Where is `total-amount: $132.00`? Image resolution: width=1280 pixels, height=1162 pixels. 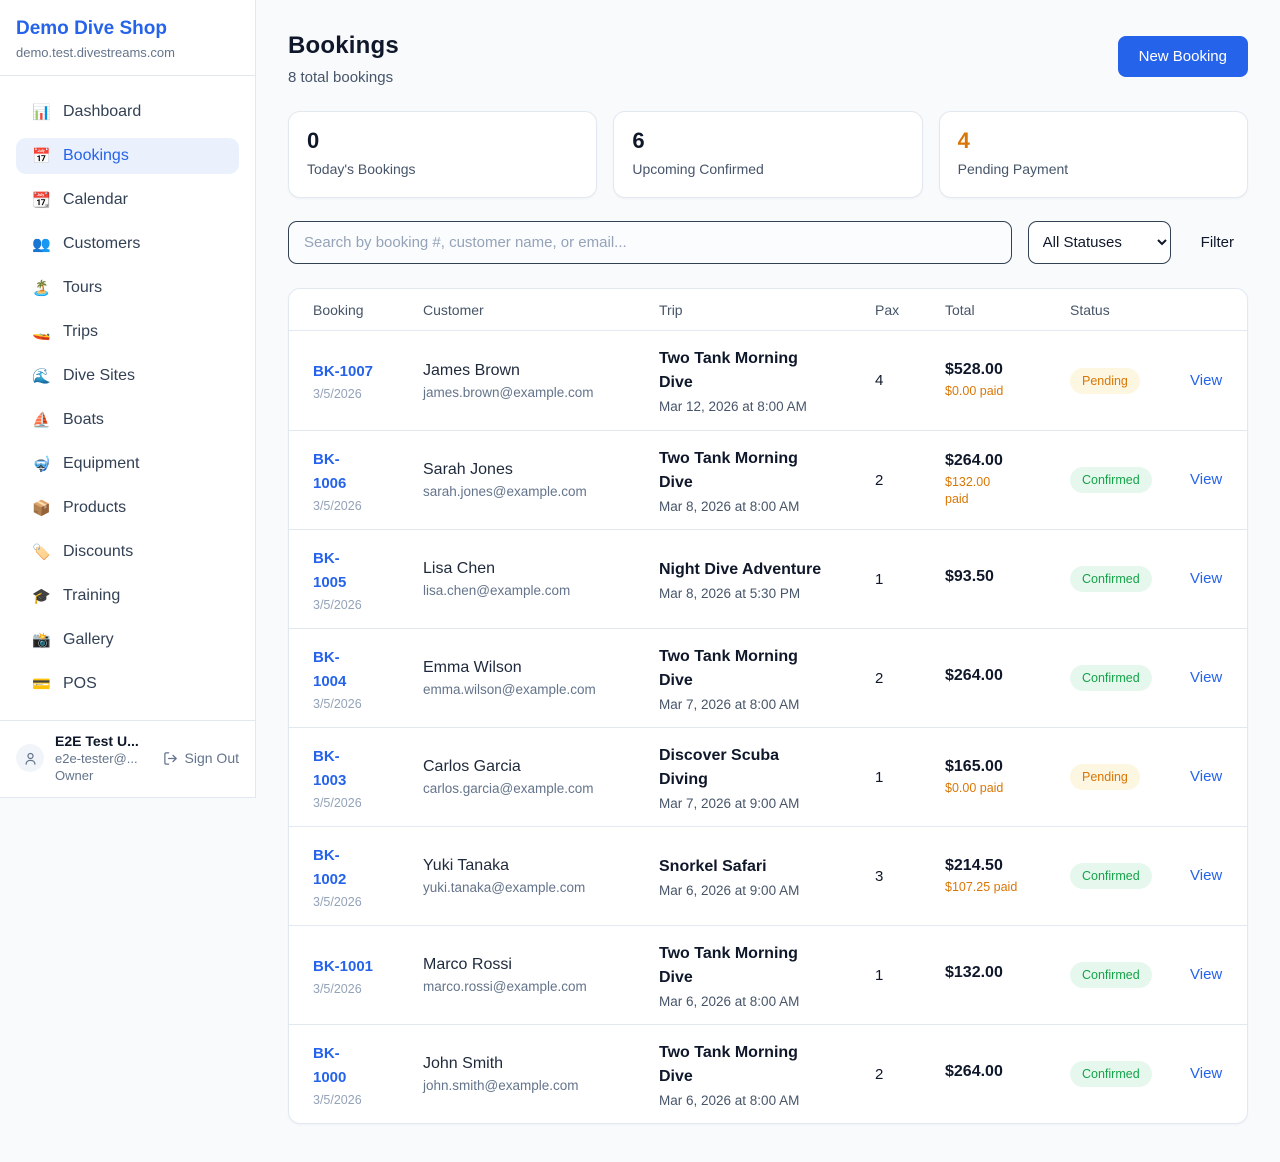 total-amount: $132.00 is located at coordinates (974, 972).